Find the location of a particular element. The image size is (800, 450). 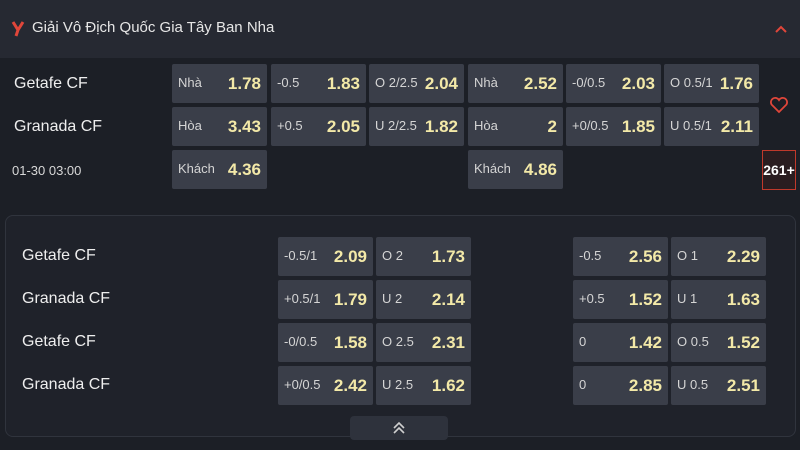

odds-label: -0.5/1 is located at coordinates (301, 255).